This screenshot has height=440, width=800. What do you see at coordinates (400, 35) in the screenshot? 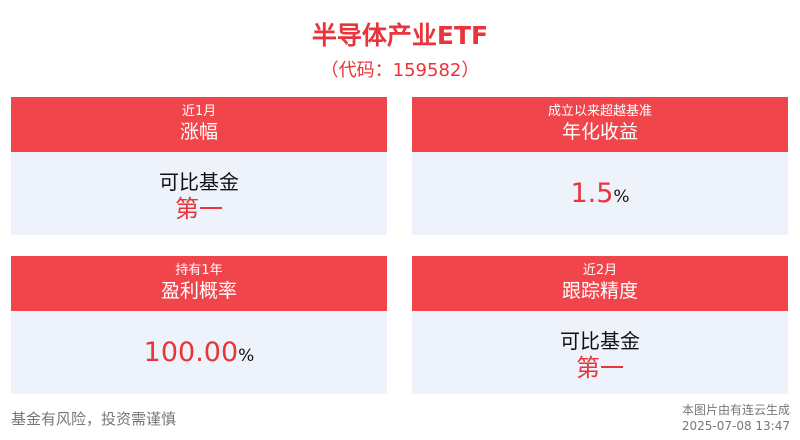
I see `title: 半导体产业ETF` at bounding box center [400, 35].